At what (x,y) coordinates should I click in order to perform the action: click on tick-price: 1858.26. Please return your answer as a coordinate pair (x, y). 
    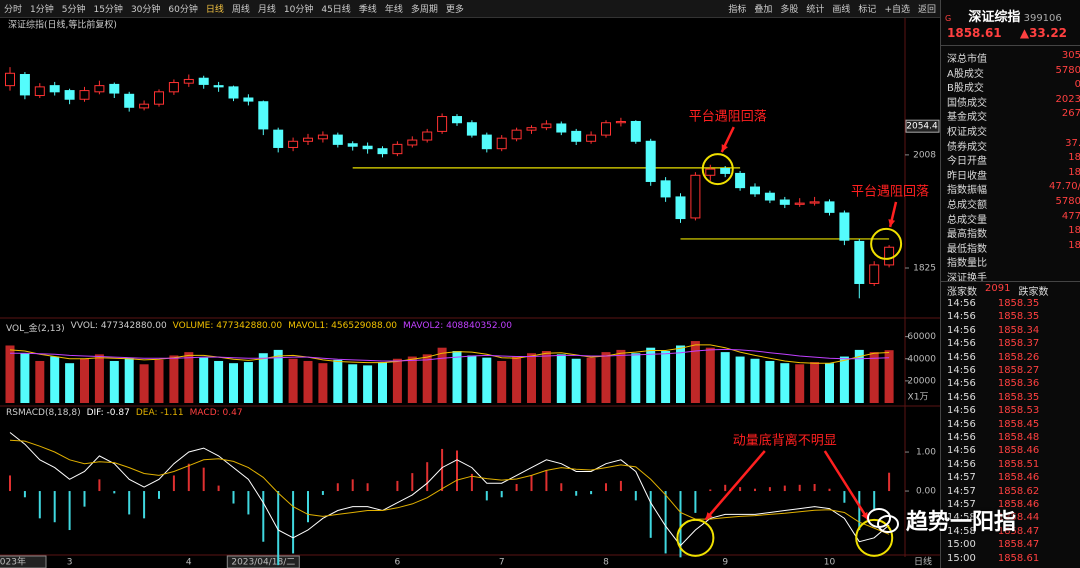
    Looking at the image, I should click on (1018, 357).